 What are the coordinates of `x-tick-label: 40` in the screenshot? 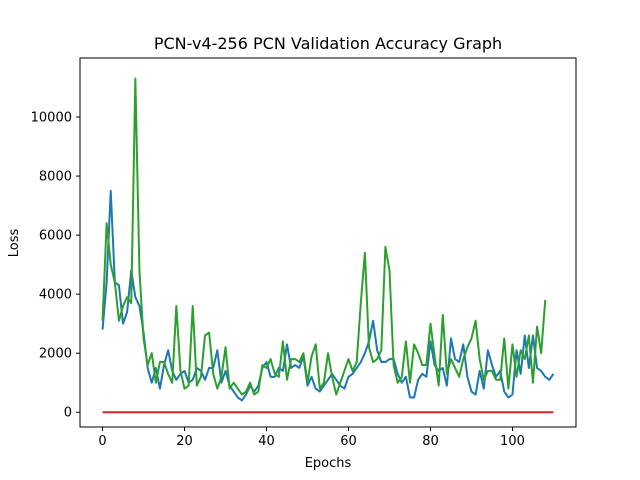 It's located at (266, 441).